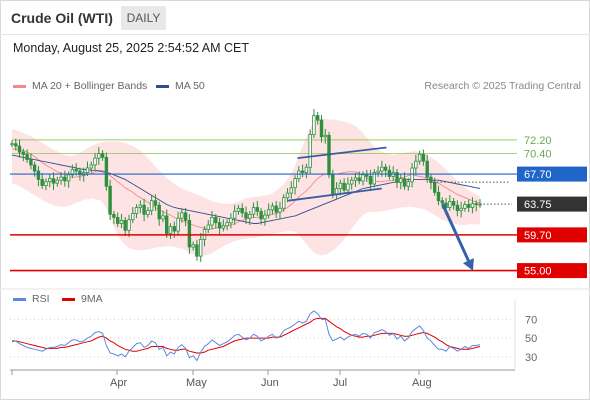 This screenshot has height=400, width=590. Describe the element at coordinates (422, 383) in the screenshot. I see `x-tick-label: Aug` at that location.